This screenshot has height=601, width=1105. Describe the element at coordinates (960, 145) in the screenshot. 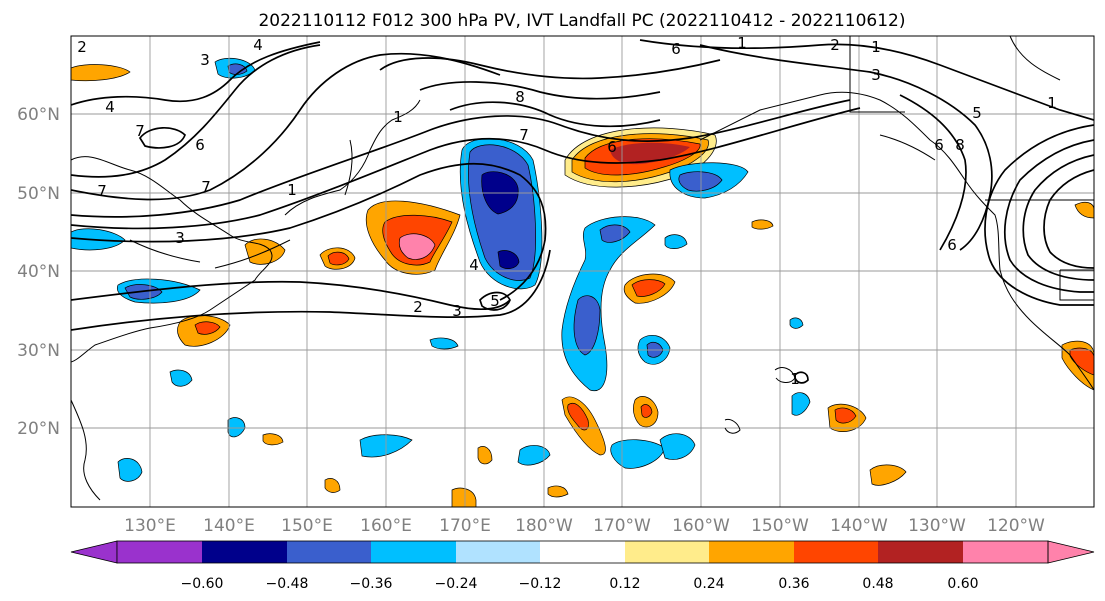

I see `contour-label: 8` at that location.